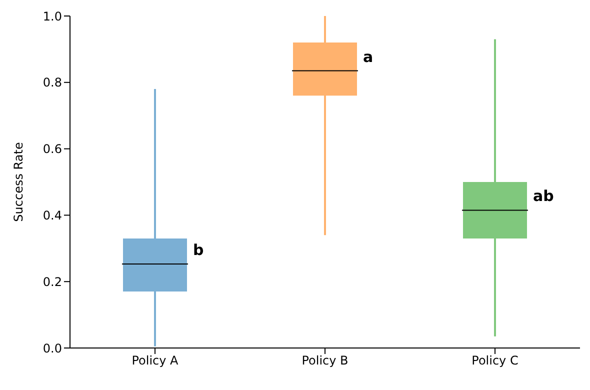 This screenshot has width=590, height=390. What do you see at coordinates (156, 361) in the screenshot?
I see `x-tick-label: Policy A` at bounding box center [156, 361].